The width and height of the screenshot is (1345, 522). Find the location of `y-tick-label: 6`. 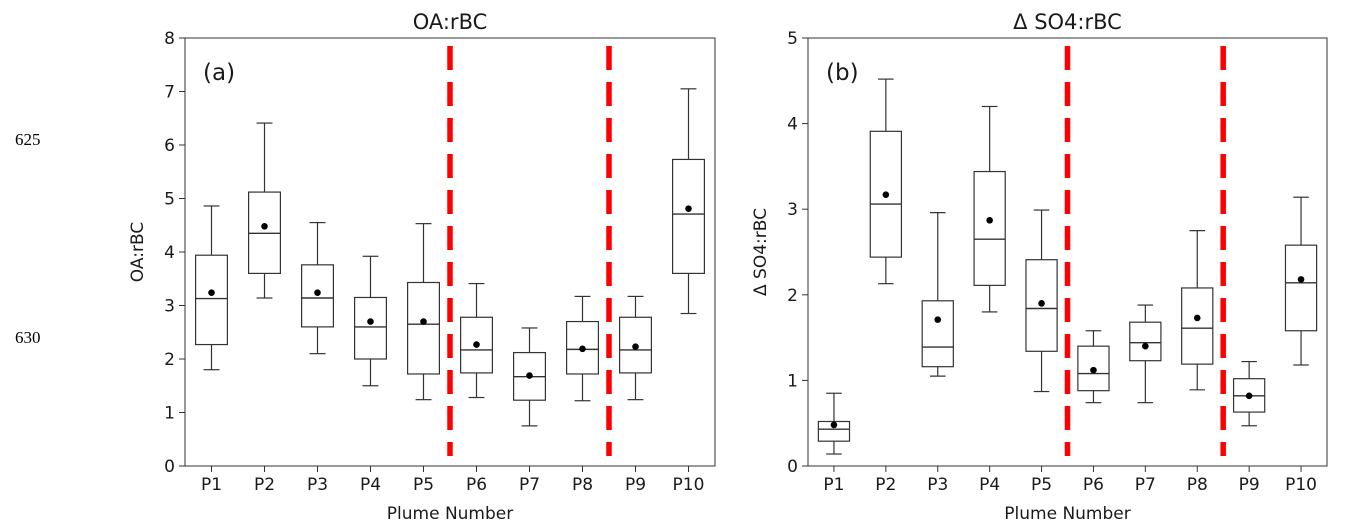

y-tick-label: 6 is located at coordinates (169, 146).